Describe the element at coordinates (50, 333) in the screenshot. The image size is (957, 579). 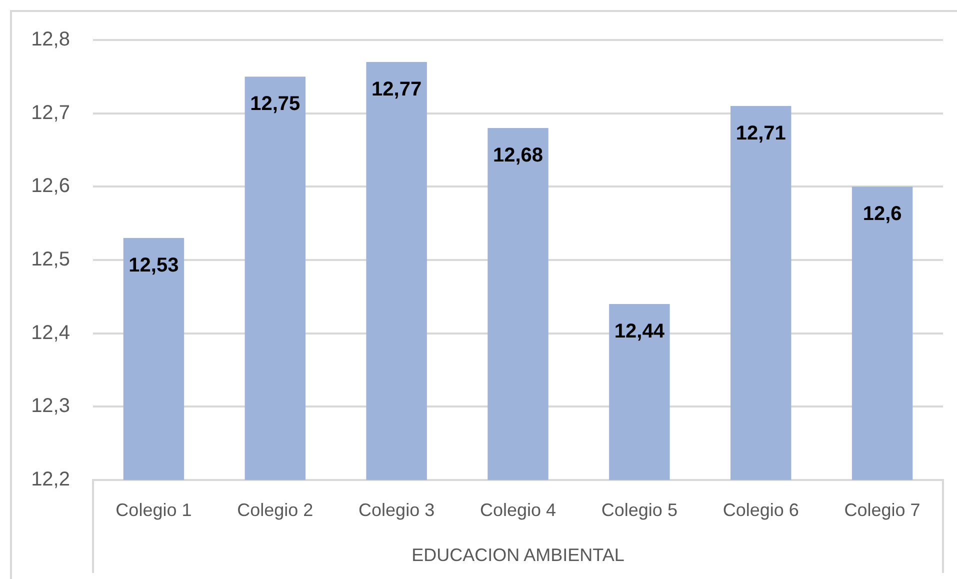
I see `y-tick-label: 12,4` at that location.